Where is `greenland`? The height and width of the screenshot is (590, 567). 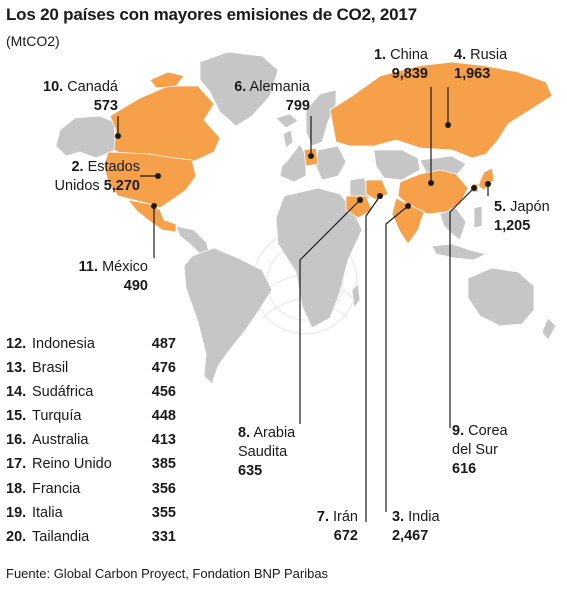 greenland is located at coordinates (239, 89).